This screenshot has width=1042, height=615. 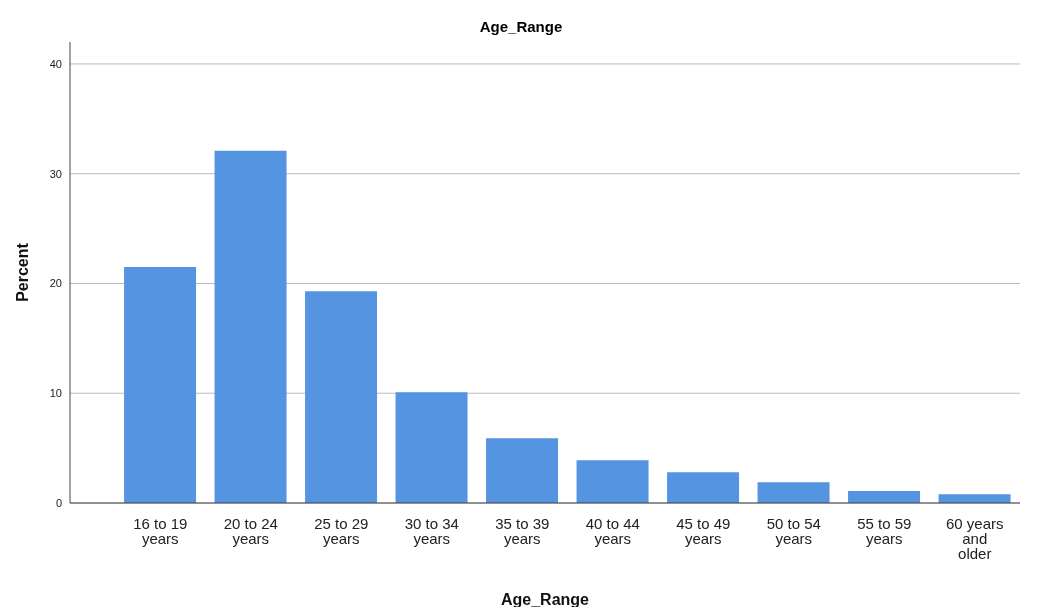 What do you see at coordinates (521, 26) in the screenshot?
I see `chart-title: Age_Range` at bounding box center [521, 26].